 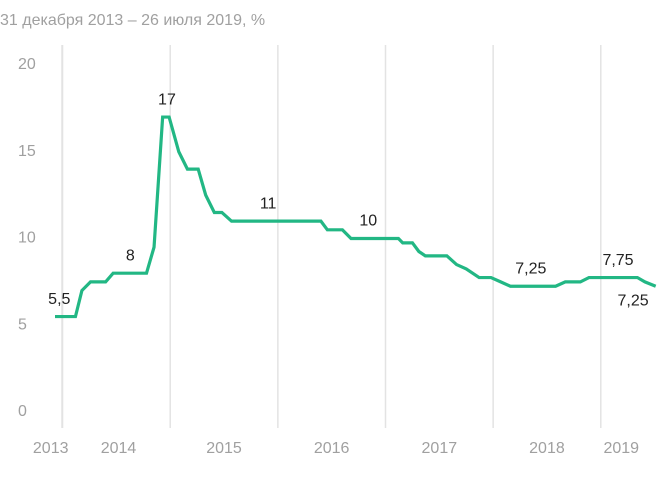 I want to click on data-label: 5,5, so click(x=59, y=299).